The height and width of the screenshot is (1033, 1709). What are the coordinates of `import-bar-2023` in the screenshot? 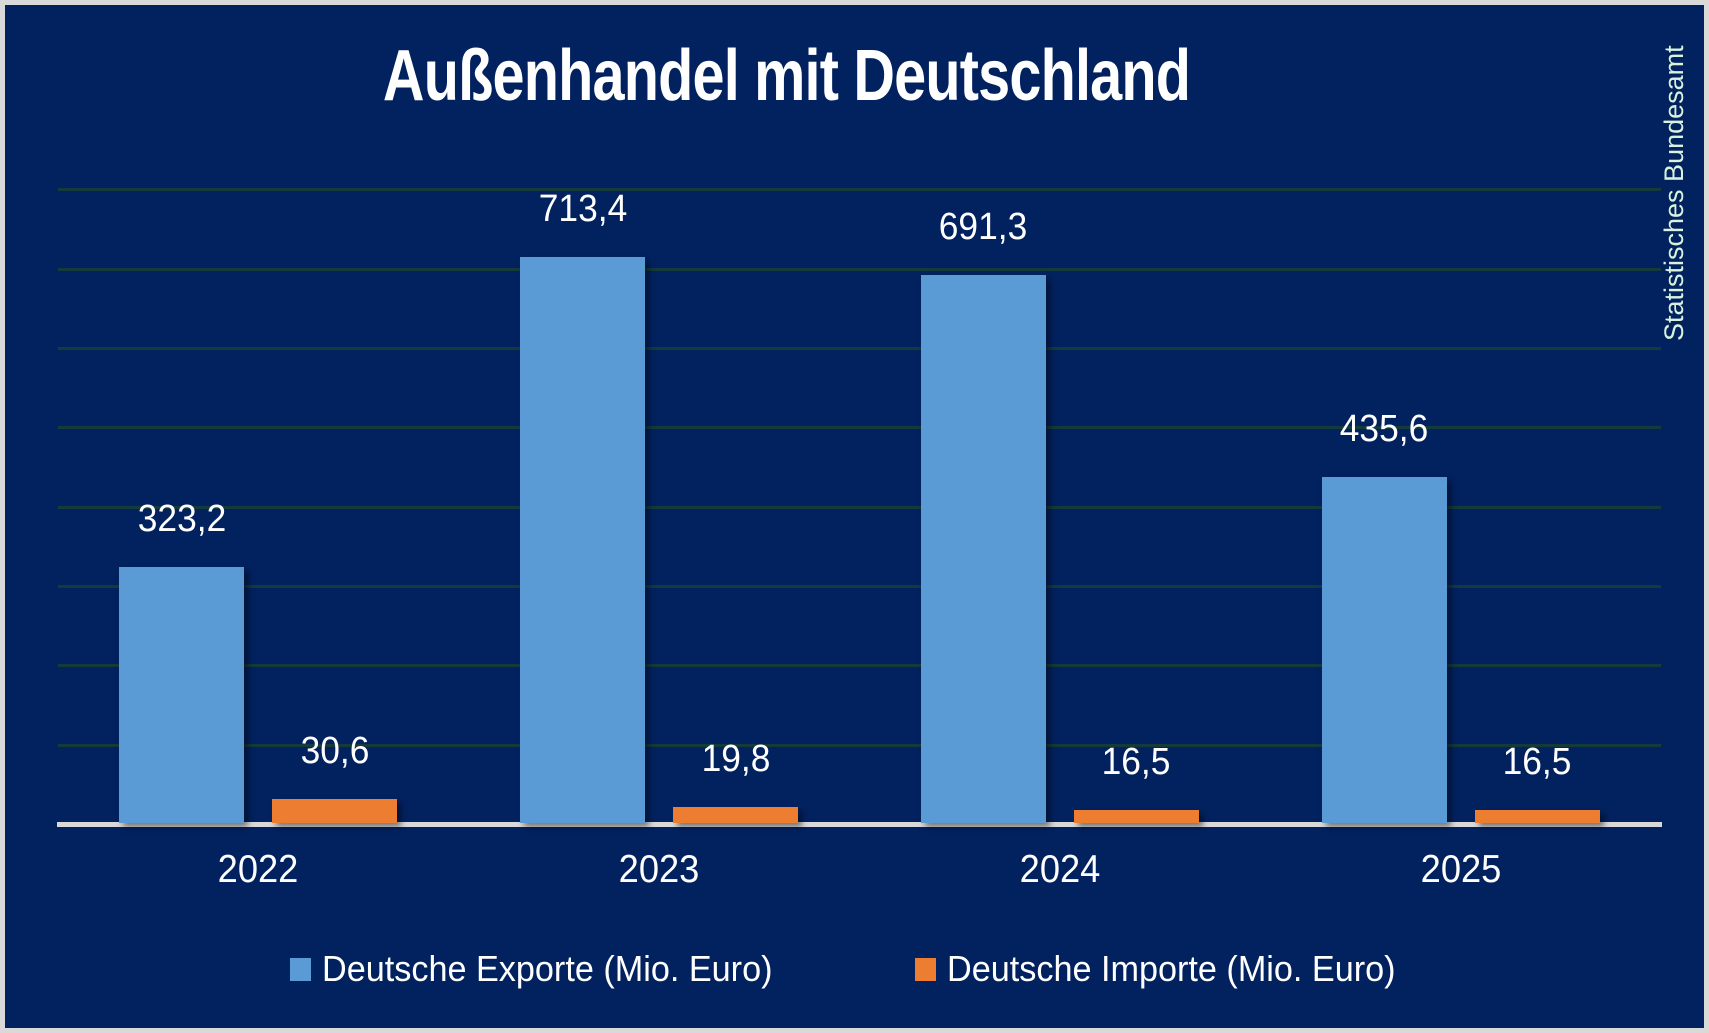 It's located at (735, 815).